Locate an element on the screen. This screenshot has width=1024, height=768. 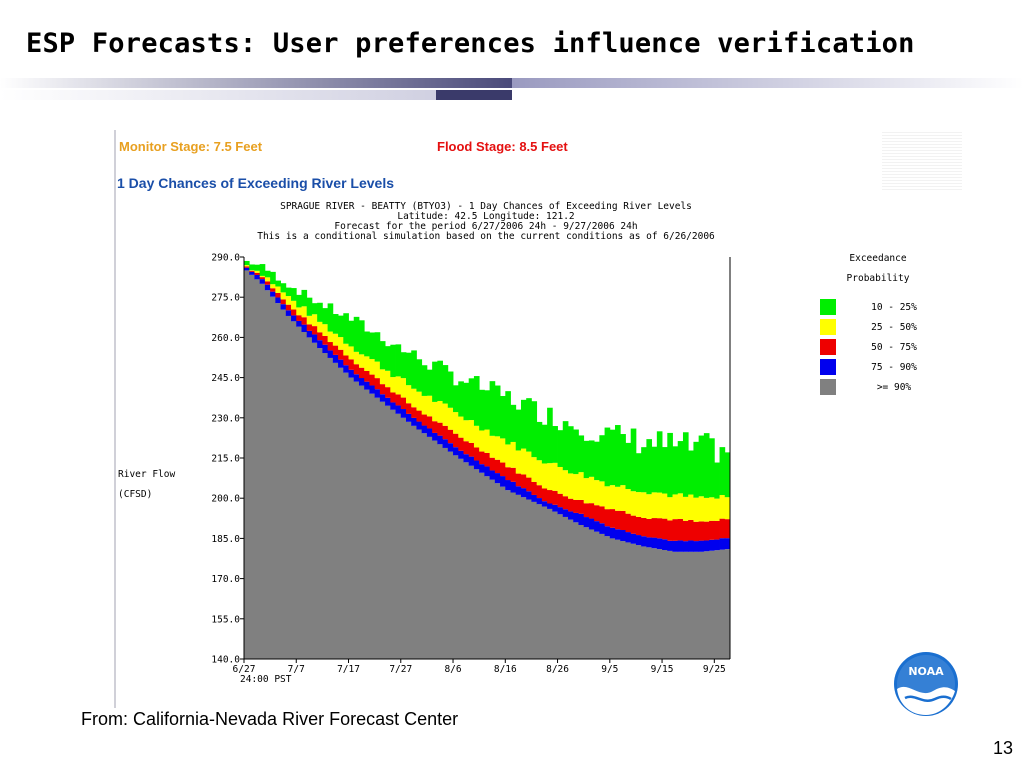
x-tick-label: 6/27 is located at coordinates (244, 669).